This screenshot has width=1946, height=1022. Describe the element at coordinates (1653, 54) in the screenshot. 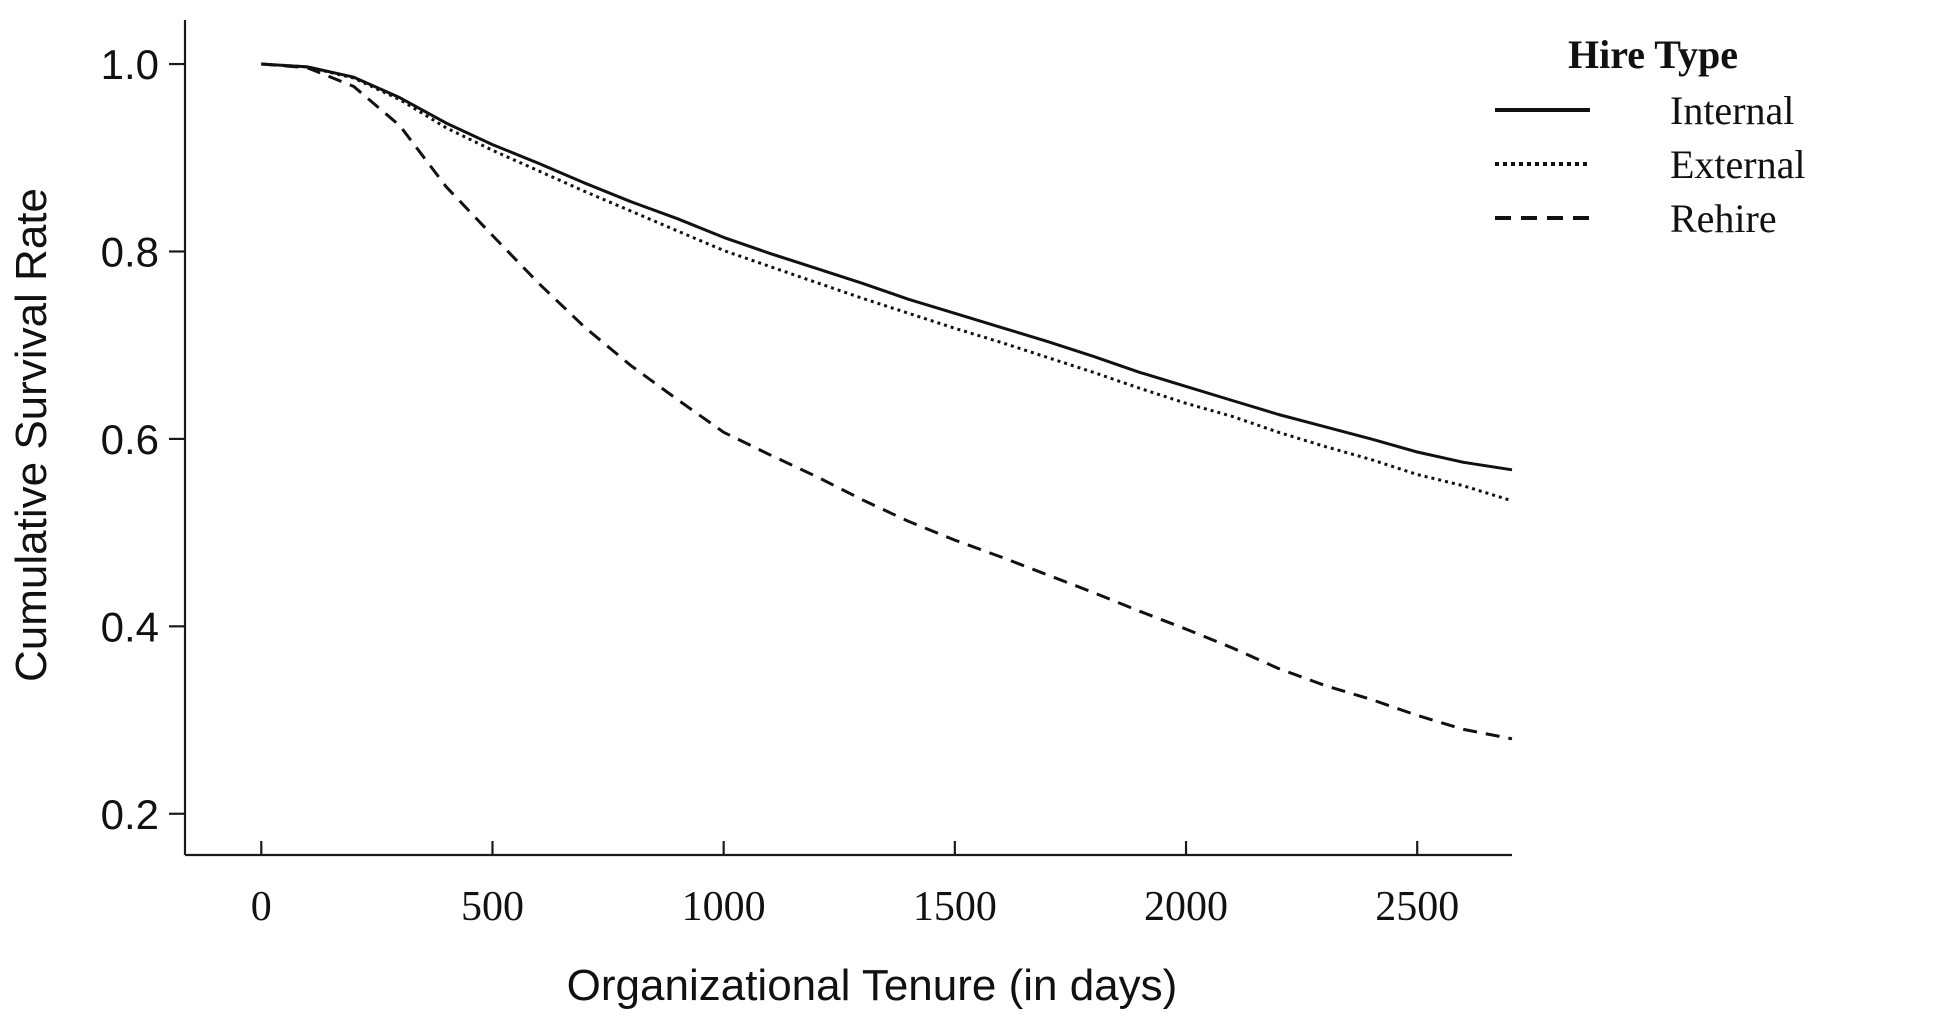

I see `legend-title: Hire Type` at that location.